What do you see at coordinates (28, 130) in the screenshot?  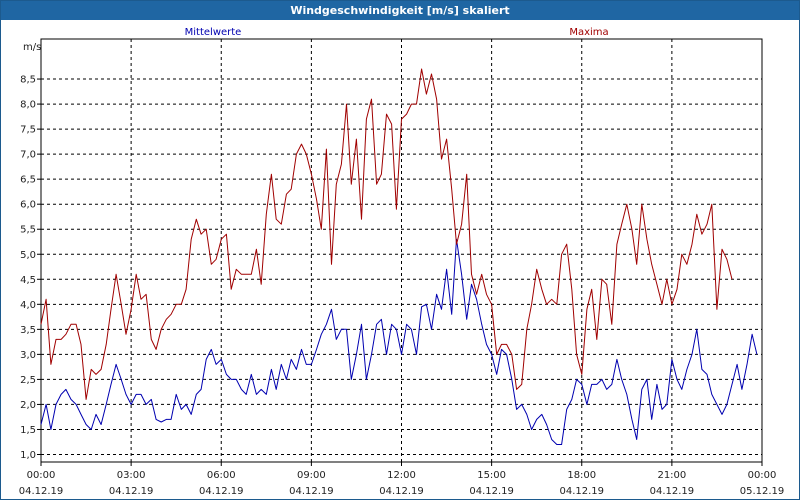 I see `y-tick-label: 7,5` at bounding box center [28, 130].